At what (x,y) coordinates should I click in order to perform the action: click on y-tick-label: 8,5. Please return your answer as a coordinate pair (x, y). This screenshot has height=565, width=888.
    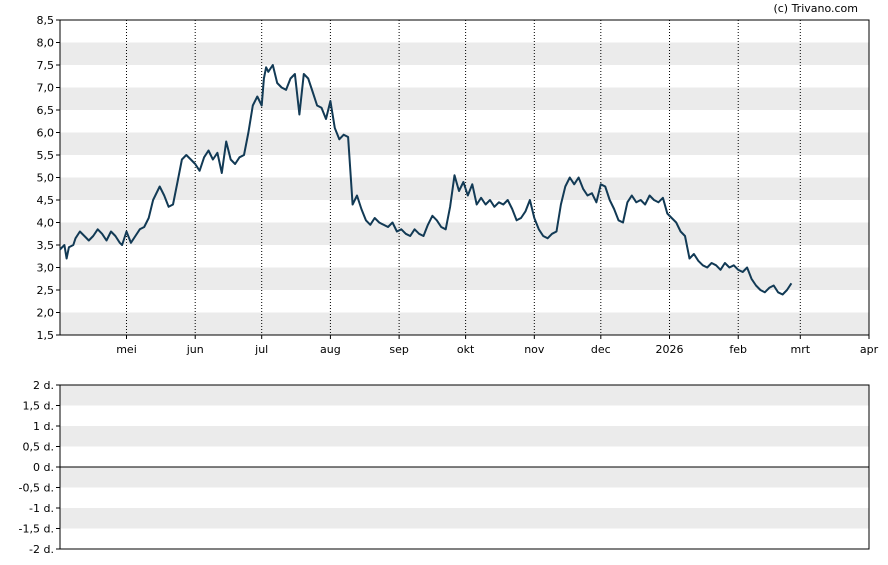
    Looking at the image, I should click on (46, 20).